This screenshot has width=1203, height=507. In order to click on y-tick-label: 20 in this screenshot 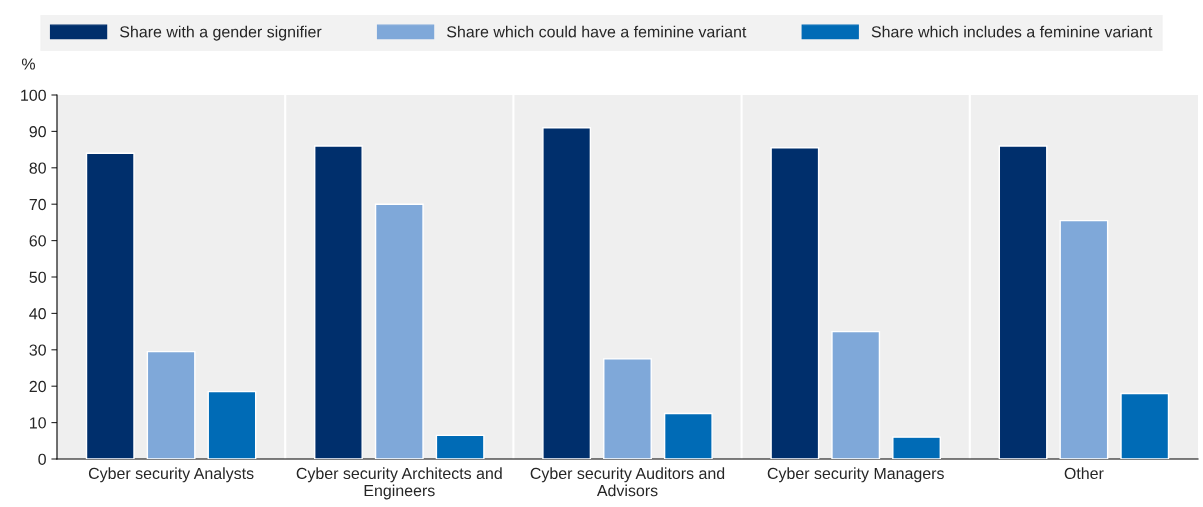, I will do `click(37, 386)`.